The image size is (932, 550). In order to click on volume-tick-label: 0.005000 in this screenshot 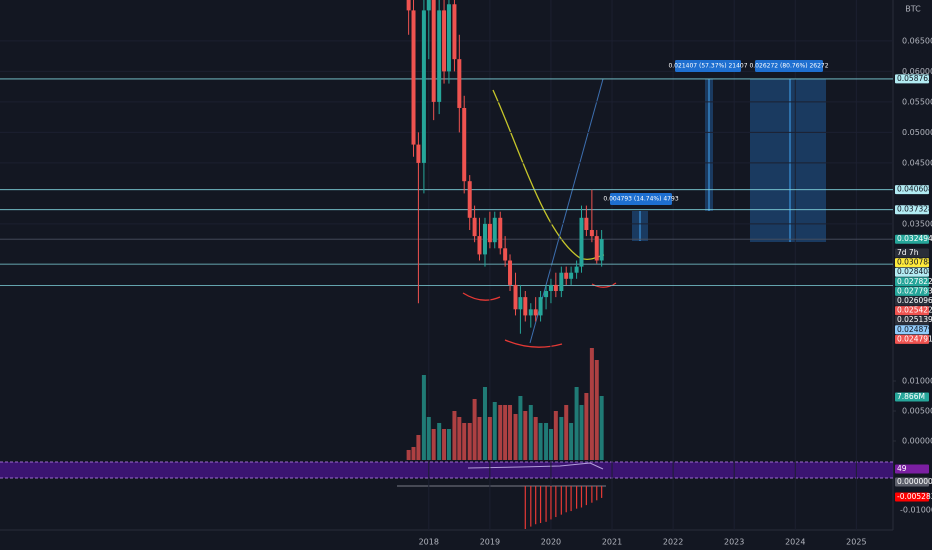, I will do `click(917, 410)`.